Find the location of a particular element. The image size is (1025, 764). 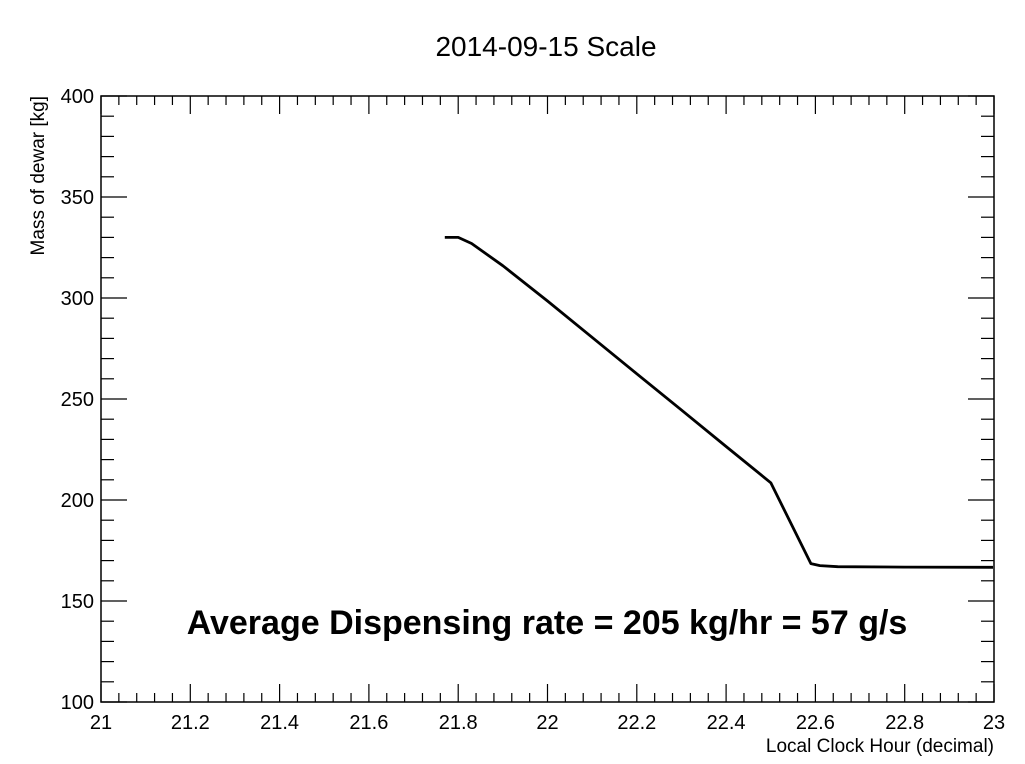

y-tick-label: 200 is located at coordinates (77, 501).